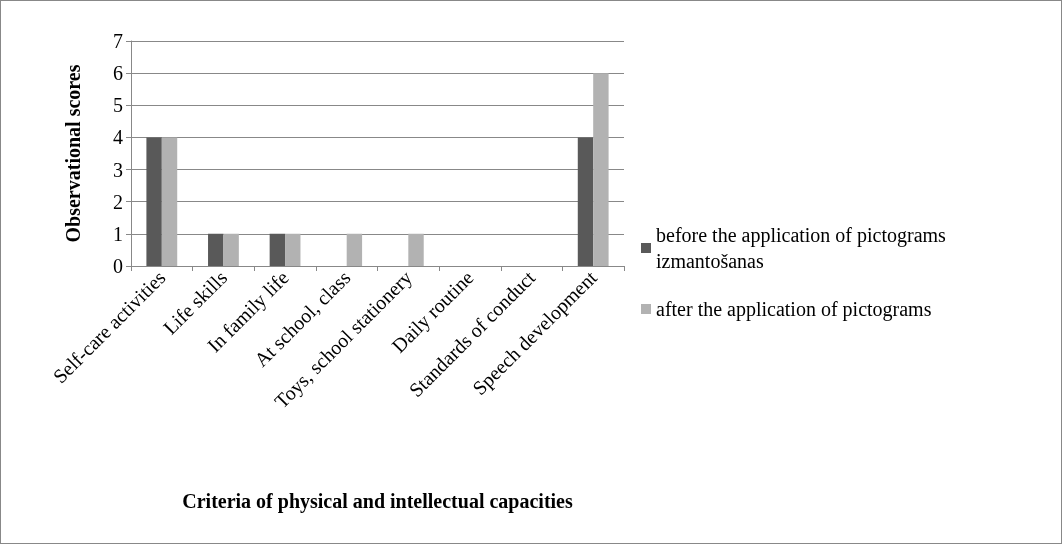 The width and height of the screenshot is (1062, 544). I want to click on y-tick-label: 6, so click(118, 73).